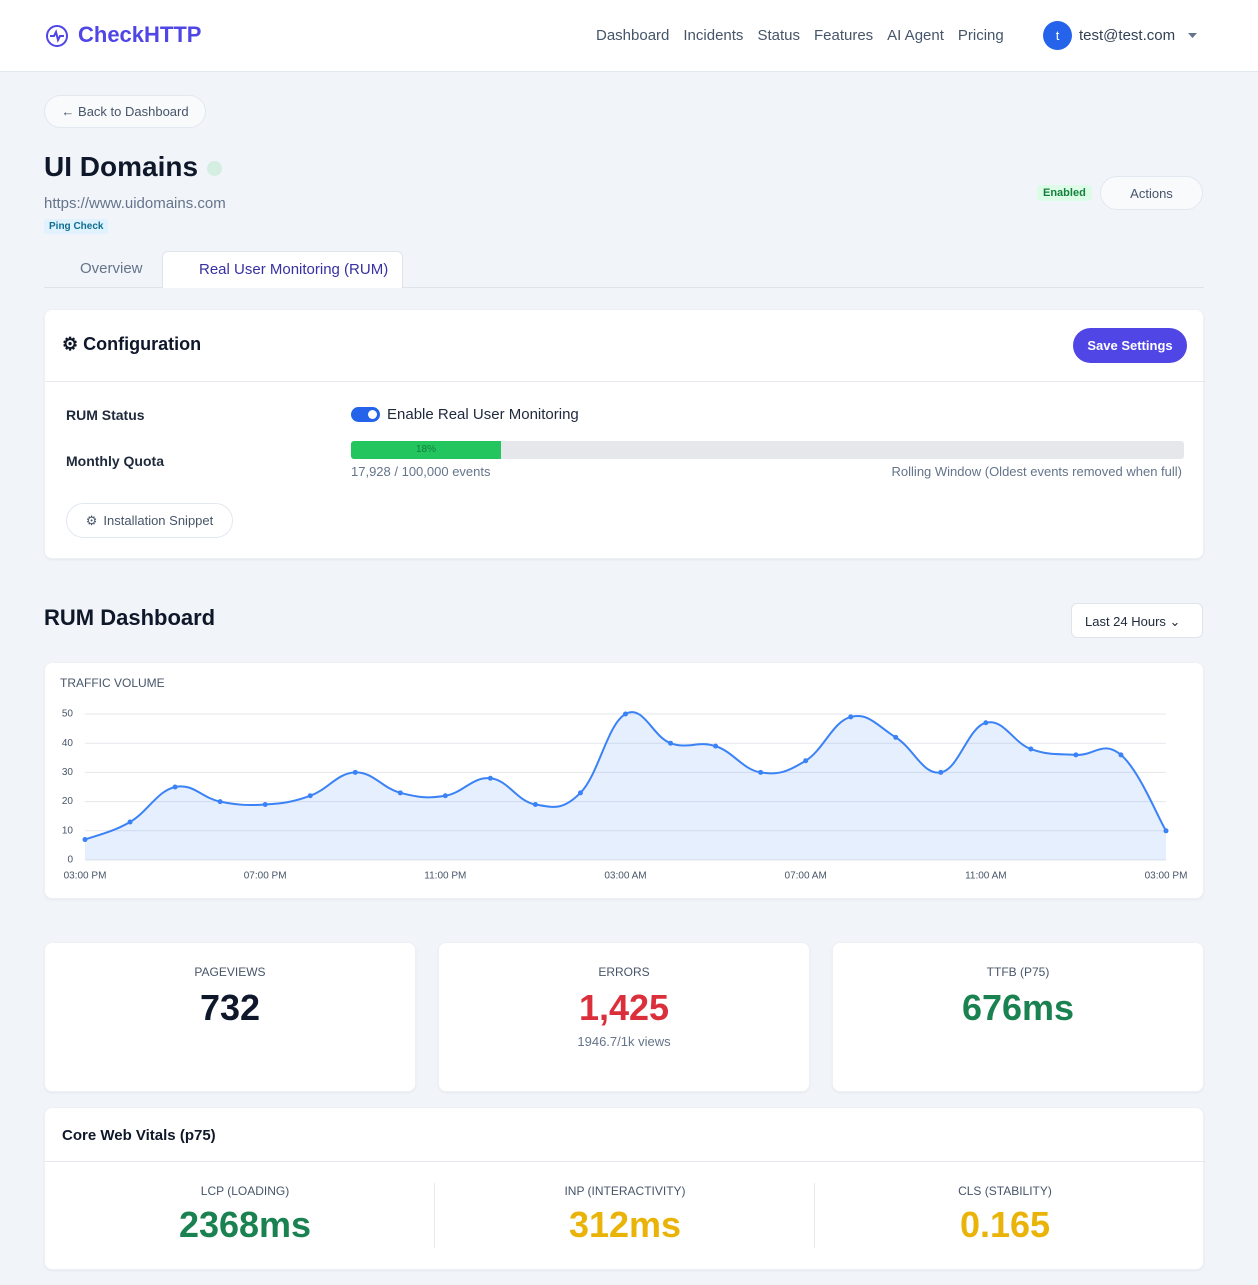 The image size is (1258, 1285). What do you see at coordinates (625, 786) in the screenshot?
I see `area` at bounding box center [625, 786].